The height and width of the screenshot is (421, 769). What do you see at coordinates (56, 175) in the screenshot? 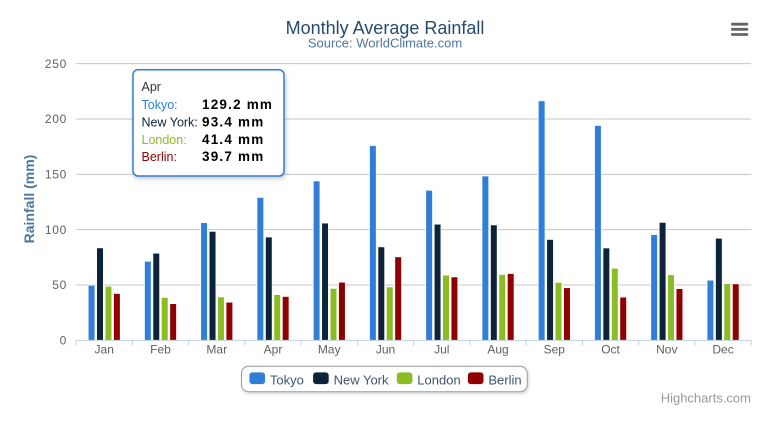
I see `svg-text: 150` at bounding box center [56, 175].